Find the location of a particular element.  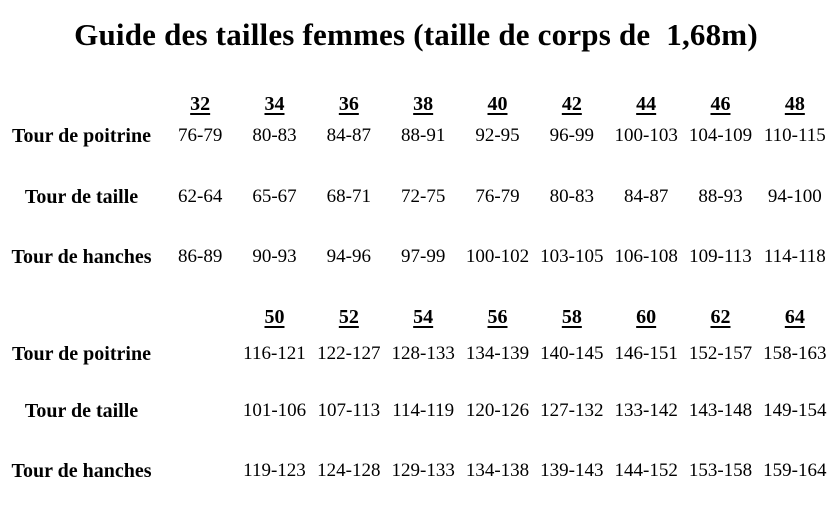

size-number: 62 is located at coordinates (720, 317).